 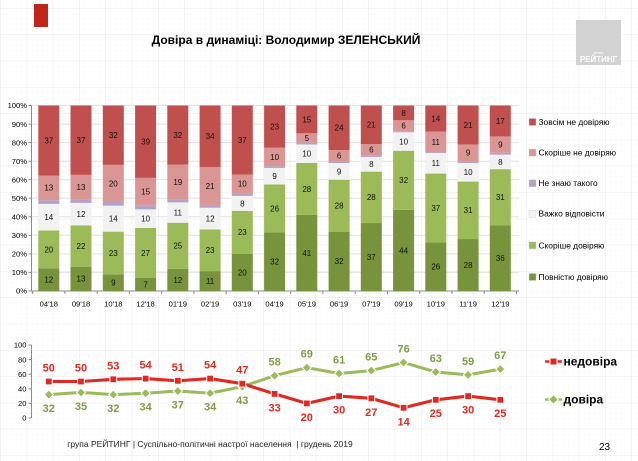 What do you see at coordinates (339, 361) in the screenshot?
I see `svg-text: 61` at bounding box center [339, 361].